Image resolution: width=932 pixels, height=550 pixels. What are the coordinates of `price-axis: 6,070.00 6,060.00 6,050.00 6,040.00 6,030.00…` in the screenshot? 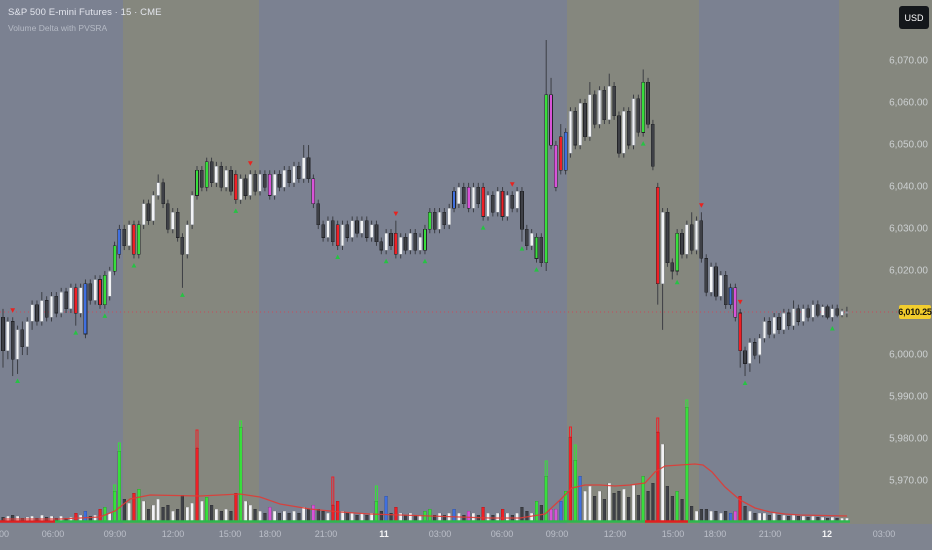 It's located at (895, 262).